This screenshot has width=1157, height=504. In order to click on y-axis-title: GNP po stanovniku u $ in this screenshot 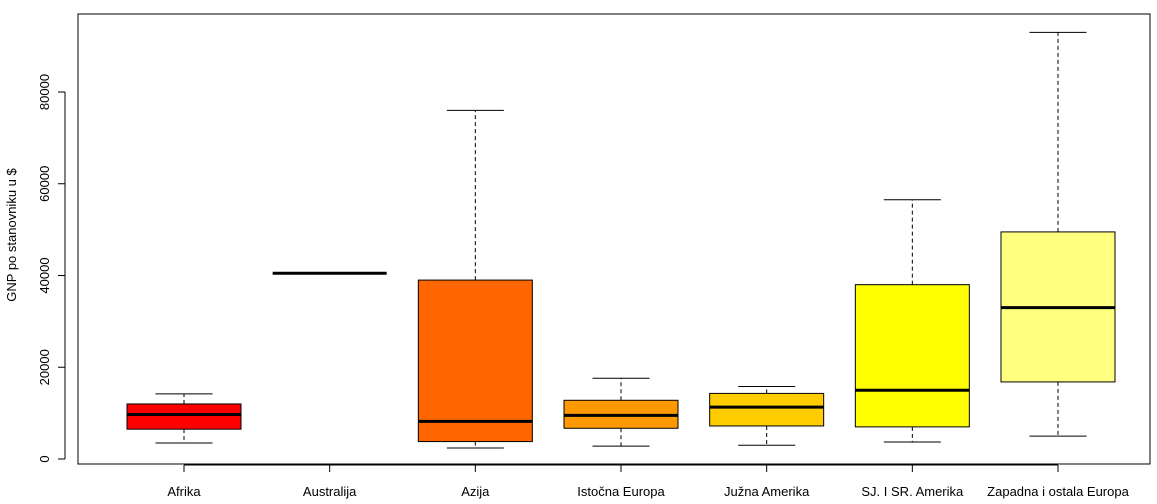, I will do `click(11, 235)`.